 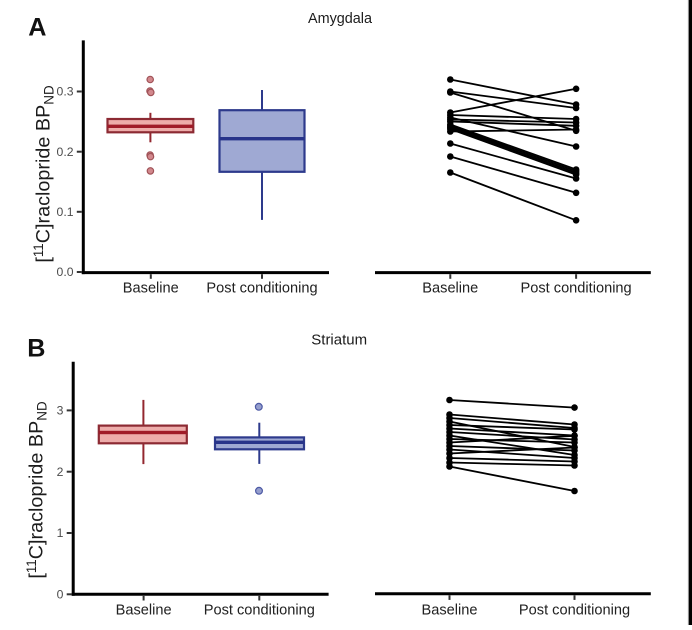 I want to click on svg-text: 1, so click(x=60, y=533).